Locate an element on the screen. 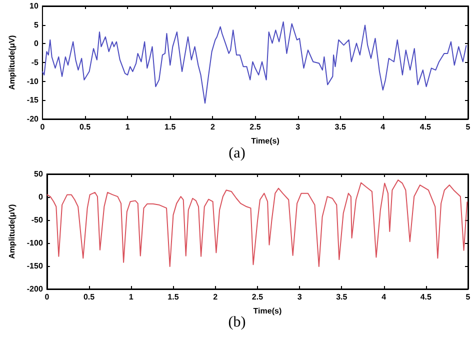  y-tick-label: -50 is located at coordinates (37, 220).